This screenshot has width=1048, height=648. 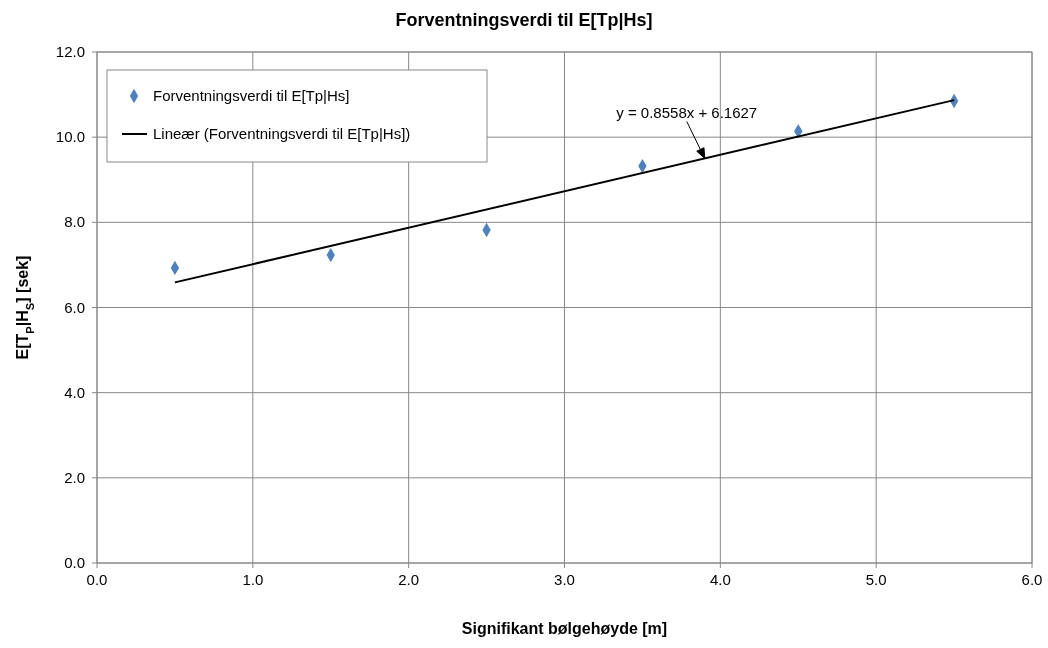 I want to click on x-tick-label: 6.0, so click(x=1032, y=579).